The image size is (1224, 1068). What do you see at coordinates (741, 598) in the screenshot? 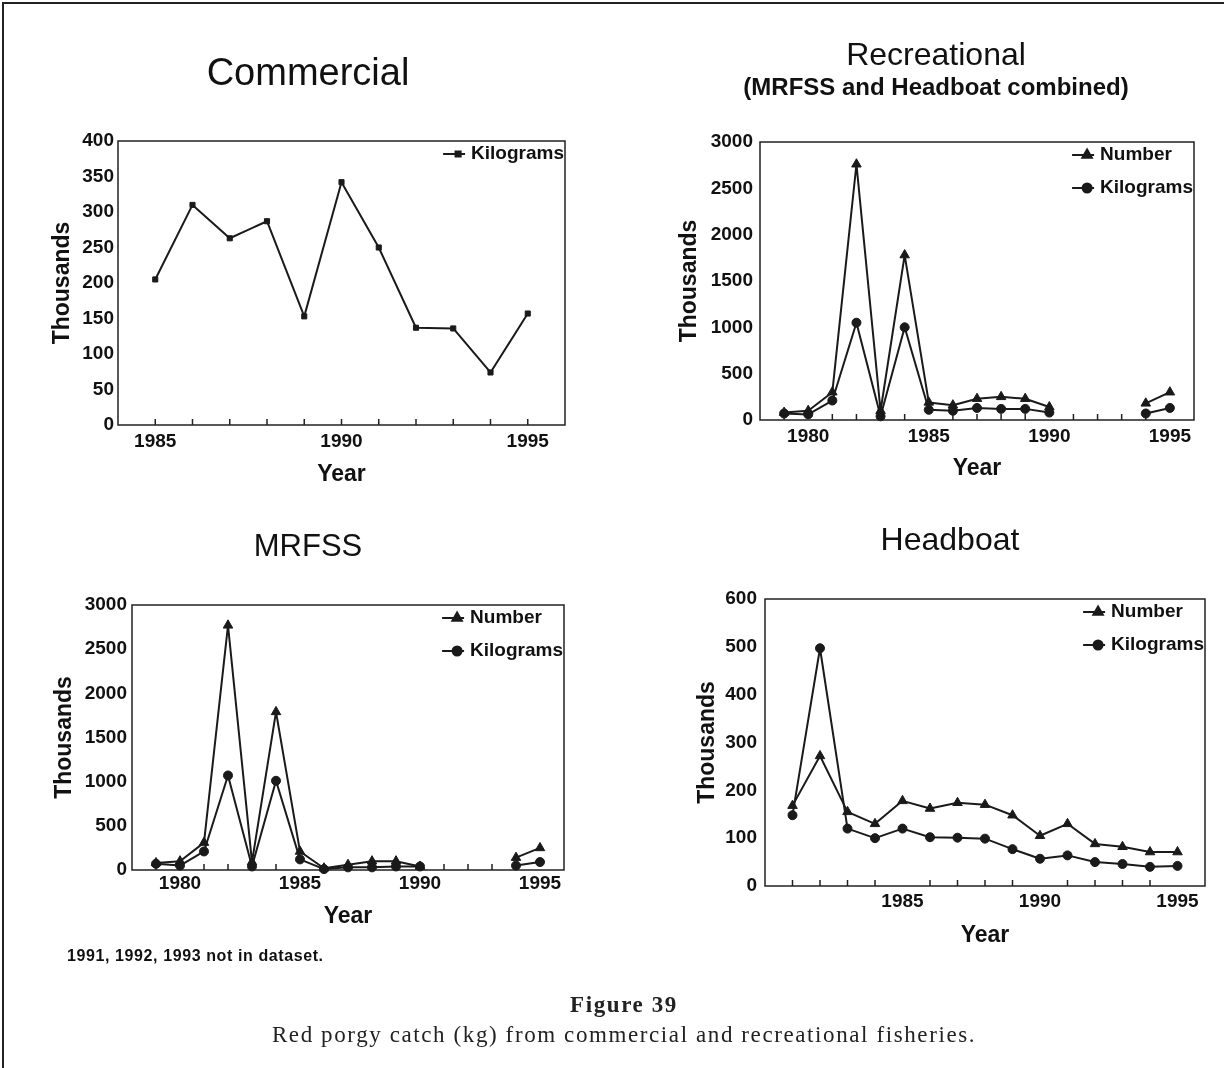
I see `y-tick-label: 600` at bounding box center [741, 598].